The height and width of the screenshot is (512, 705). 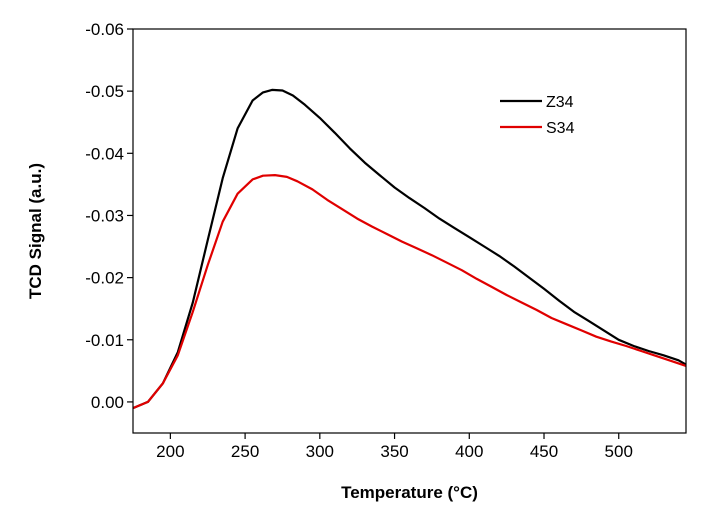 What do you see at coordinates (104, 153) in the screenshot?
I see `y-tick-label: -0.04` at bounding box center [104, 153].